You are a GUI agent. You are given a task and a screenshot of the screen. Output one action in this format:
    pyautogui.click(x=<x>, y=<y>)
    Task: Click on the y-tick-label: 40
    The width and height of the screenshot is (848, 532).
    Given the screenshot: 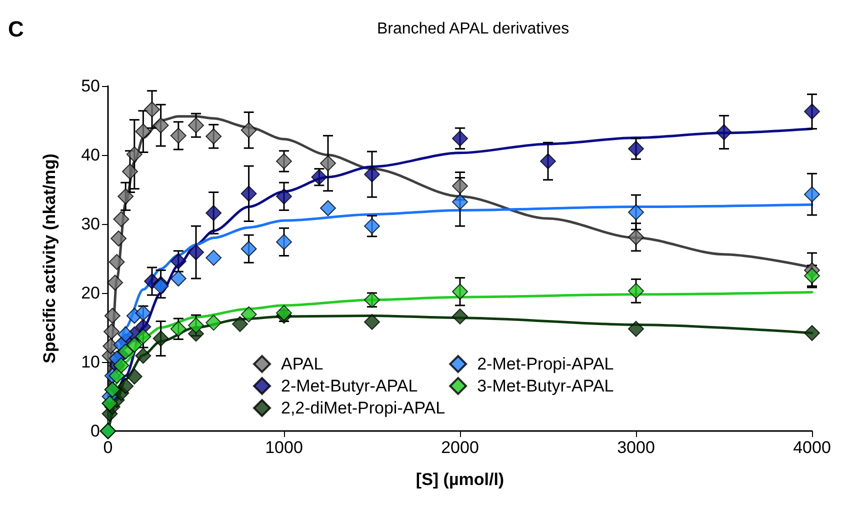 What is the action you would take?
    pyautogui.click(x=90, y=155)
    